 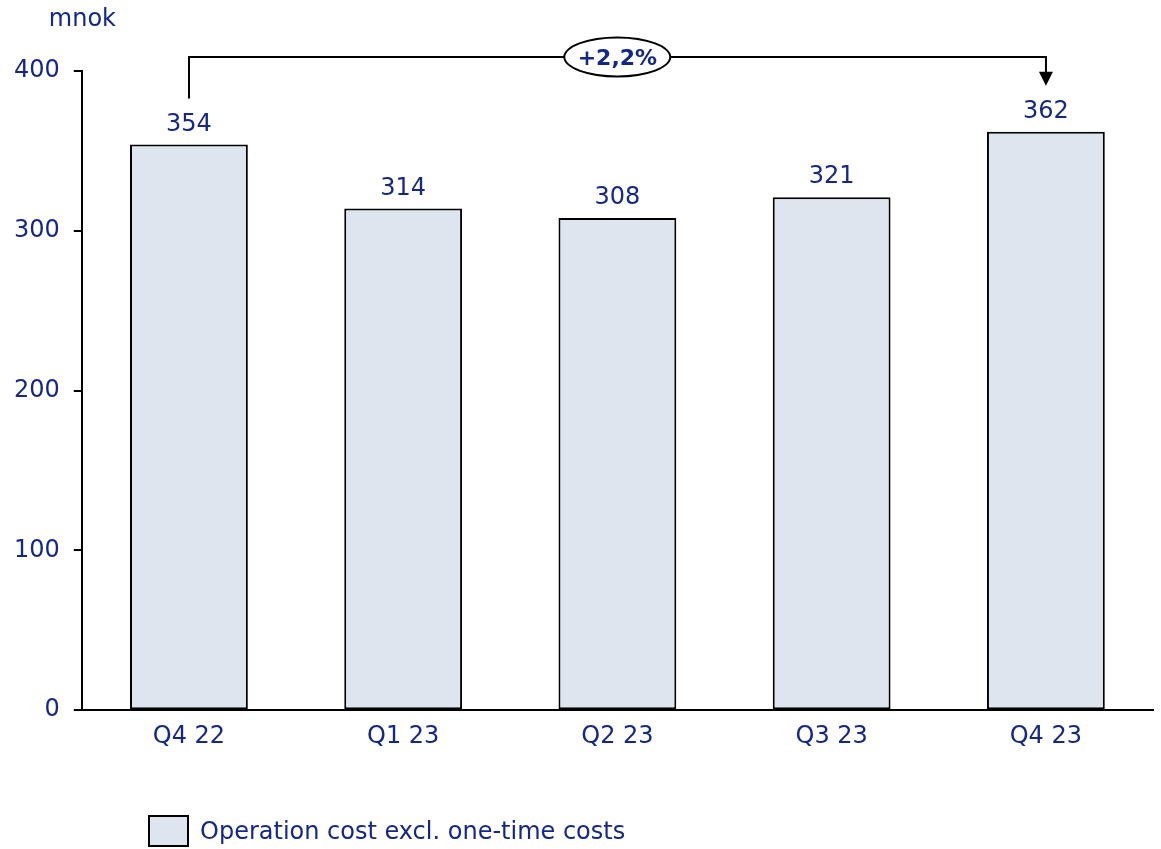 I want to click on y-tick-label: 400, so click(x=37, y=69).